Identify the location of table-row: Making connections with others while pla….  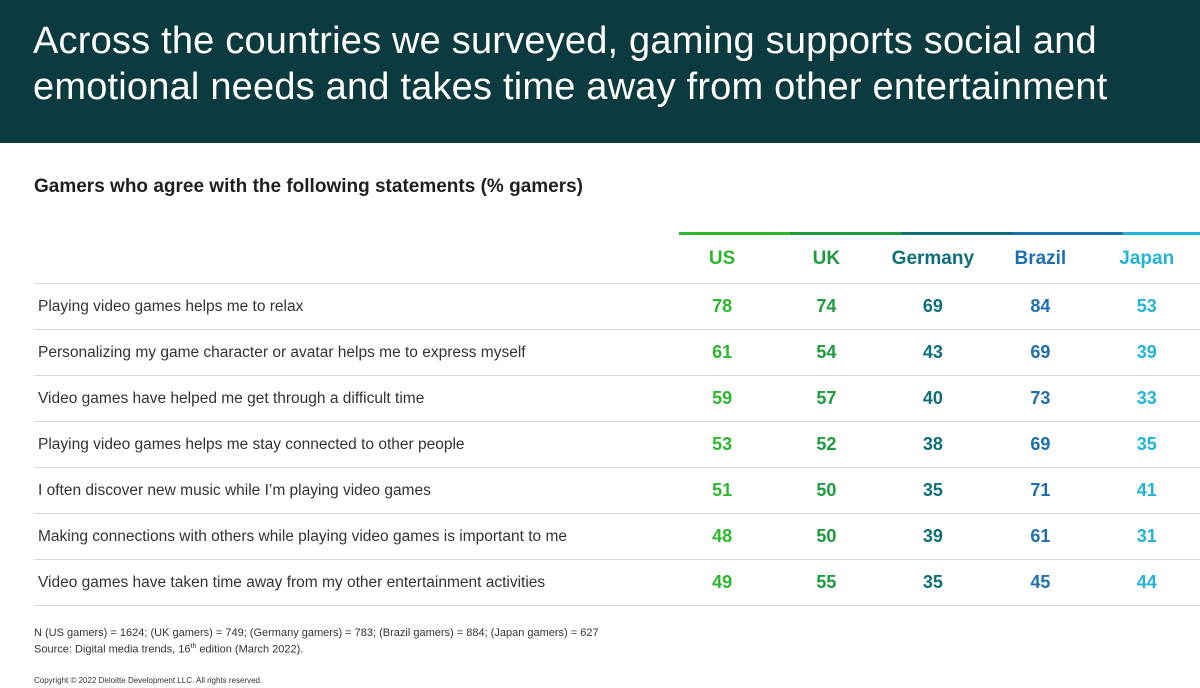
(617, 536).